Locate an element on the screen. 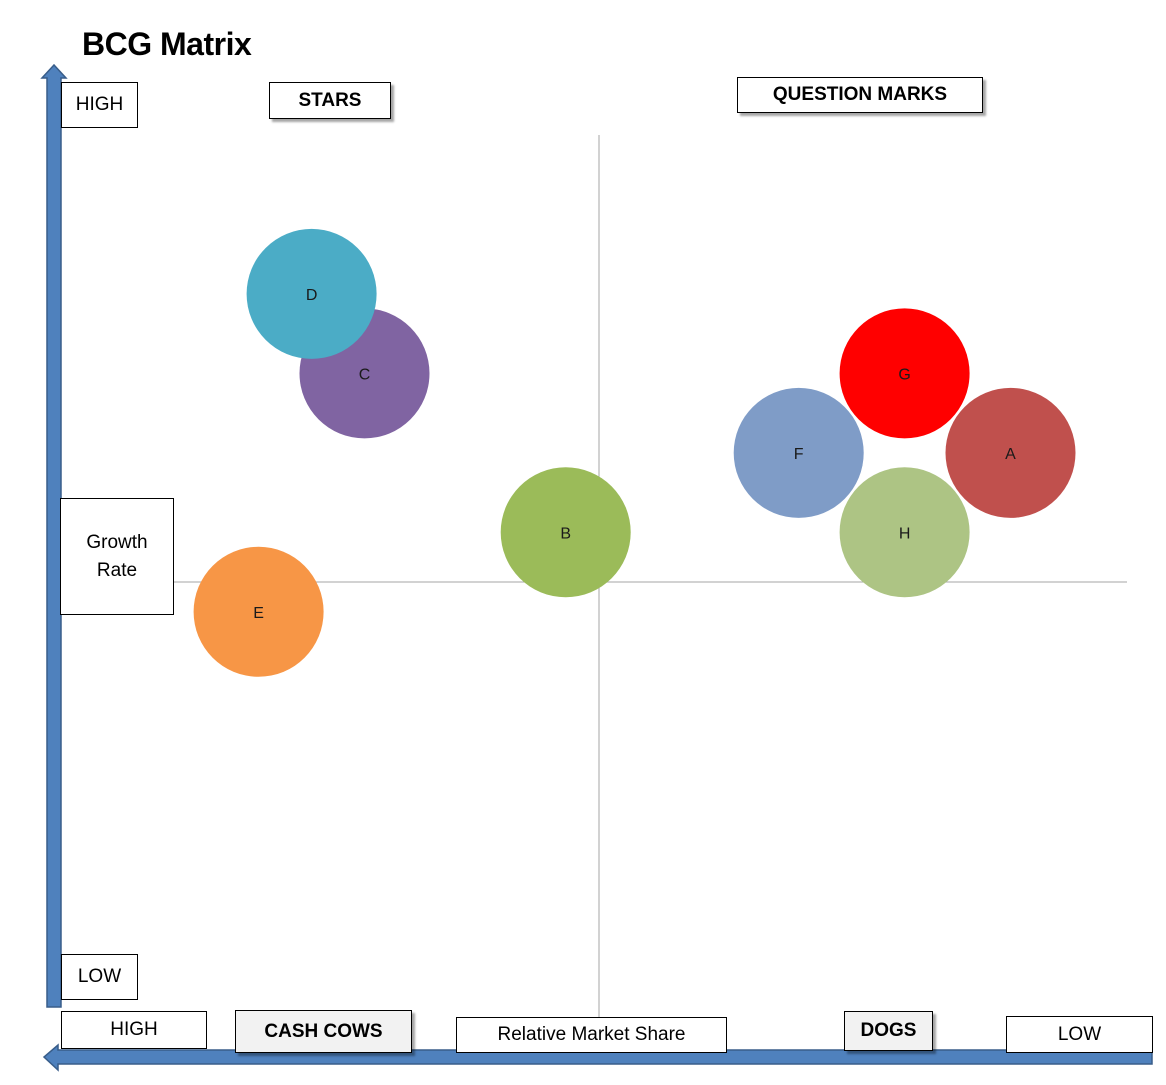 The image size is (1166, 1085). bubble-d is located at coordinates (311, 293).